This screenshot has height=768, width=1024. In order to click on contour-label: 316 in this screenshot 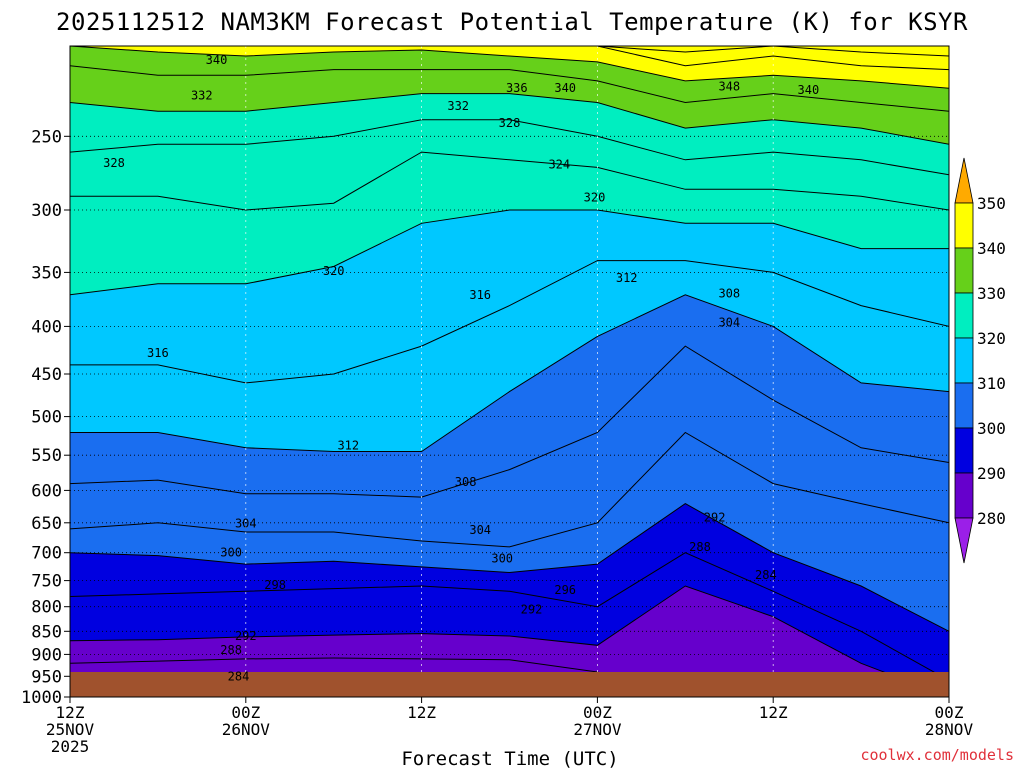, I will do `click(158, 353)`.